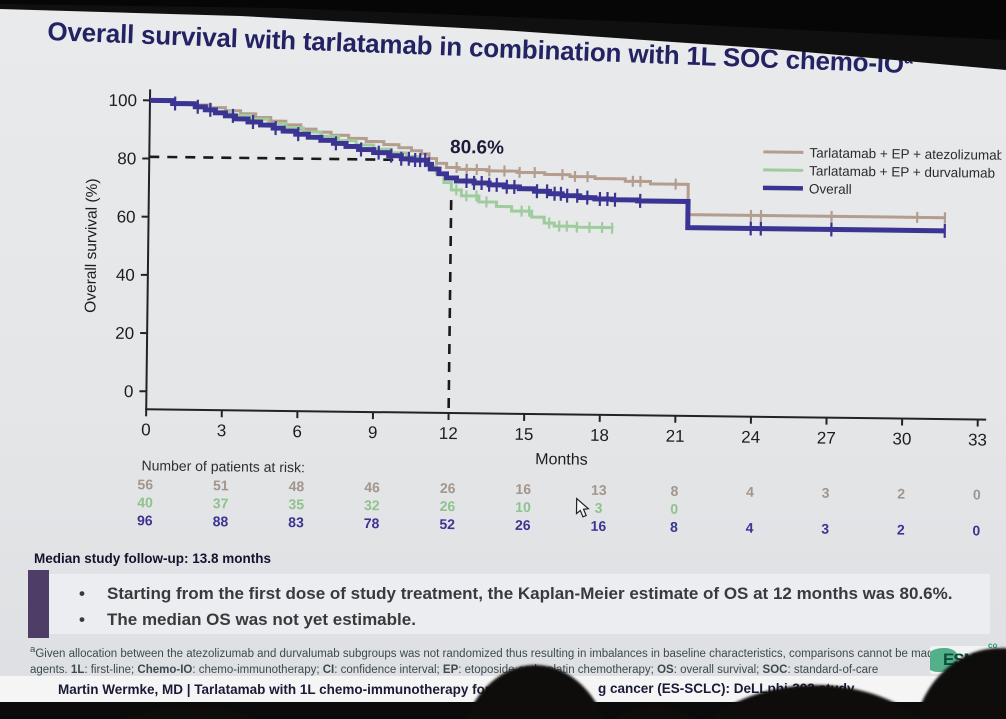  What do you see at coordinates (145, 502) in the screenshot?
I see `at-risk-value: 40` at bounding box center [145, 502].